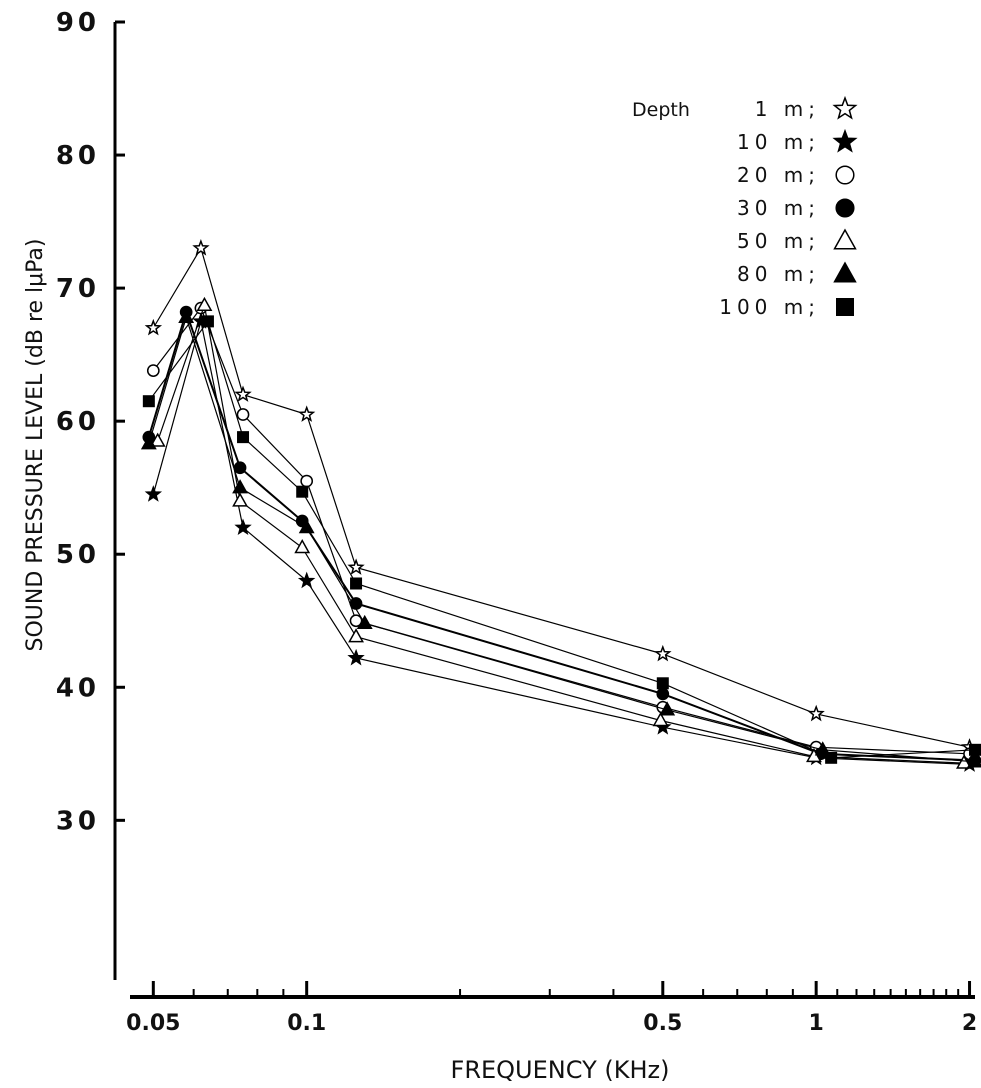 The image size is (981, 1088). What do you see at coordinates (560, 1070) in the screenshot?
I see `x-axis-label: FREQUENCY (KHz)` at bounding box center [560, 1070].